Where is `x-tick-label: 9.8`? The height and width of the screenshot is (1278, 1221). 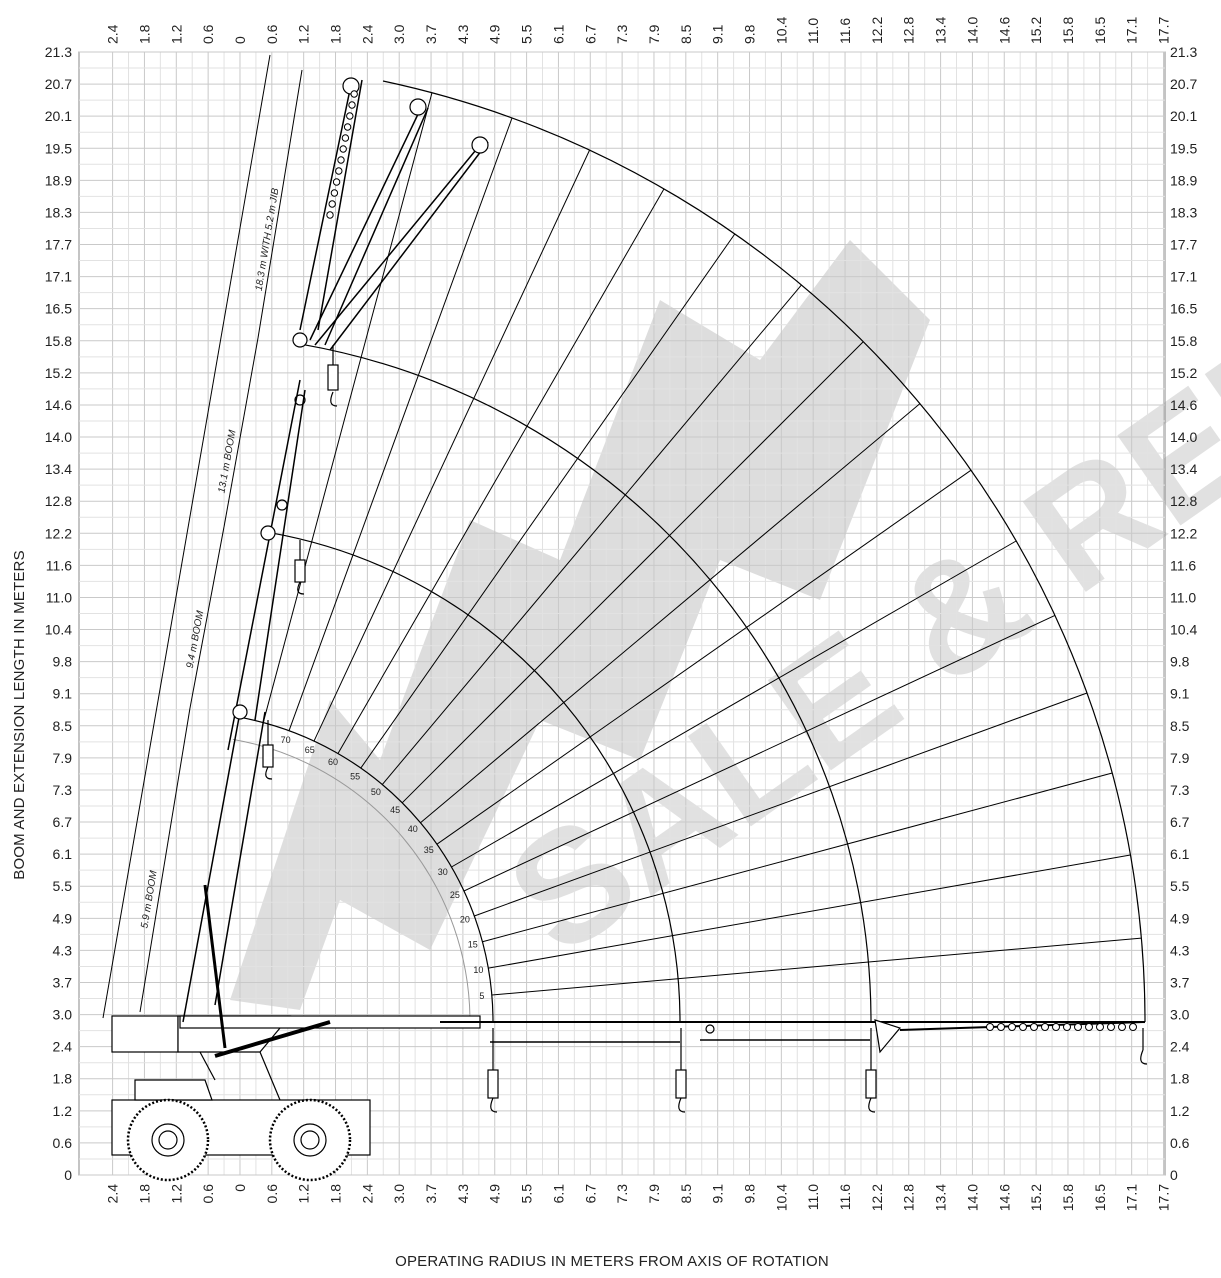
x-tick-label: 9.8 is located at coordinates (750, 1194).